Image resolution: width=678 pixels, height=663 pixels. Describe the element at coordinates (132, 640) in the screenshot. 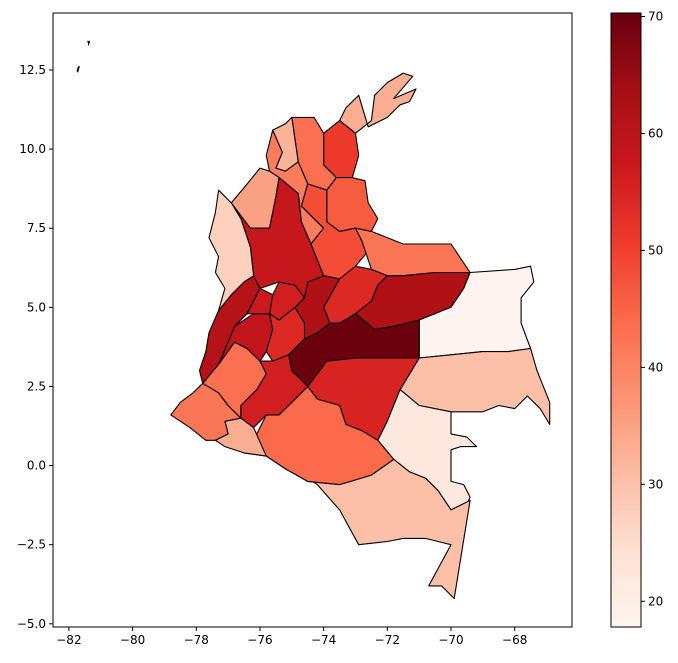

I see `x-tick-label: −80` at that location.